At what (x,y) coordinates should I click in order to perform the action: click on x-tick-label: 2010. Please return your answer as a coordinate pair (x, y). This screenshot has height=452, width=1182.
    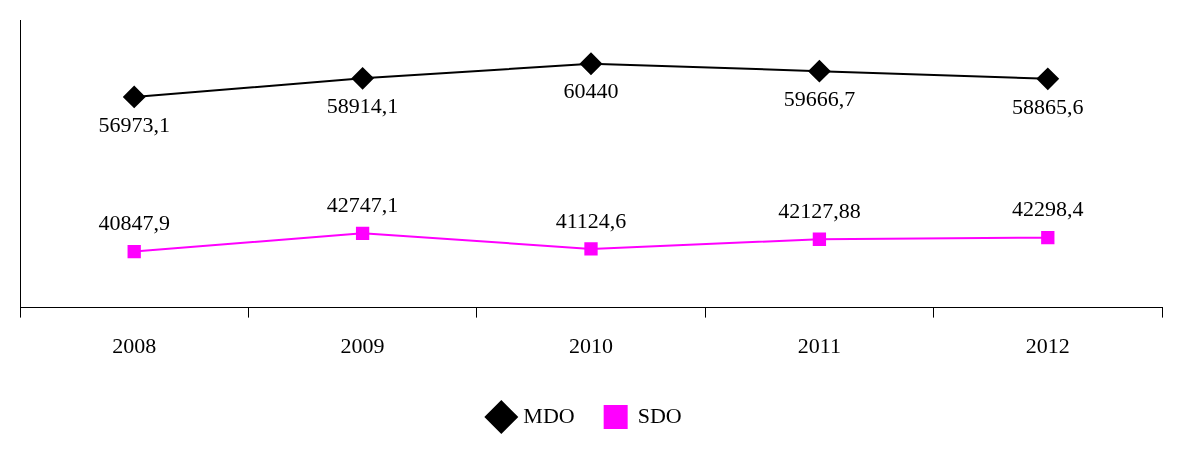
    Looking at the image, I should click on (591, 345).